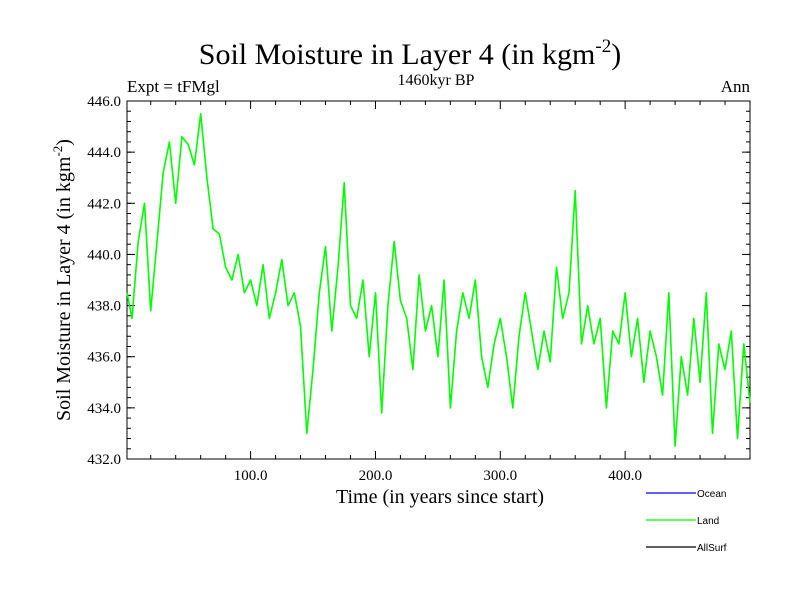 The height and width of the screenshot is (600, 800). I want to click on y-axis-label: Soil Moisture in Layer 4 (in kgm-2), so click(62, 280).